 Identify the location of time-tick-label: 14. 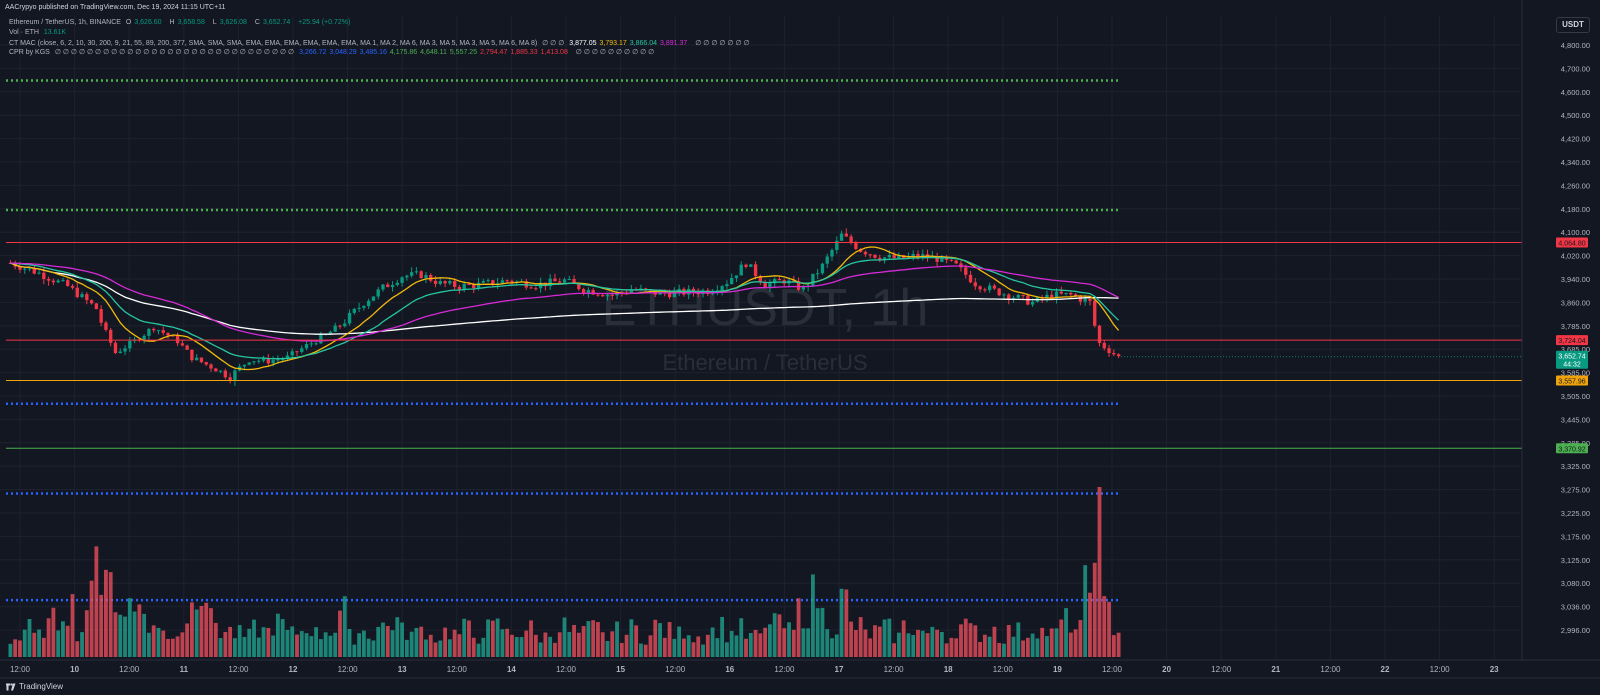
(511, 669).